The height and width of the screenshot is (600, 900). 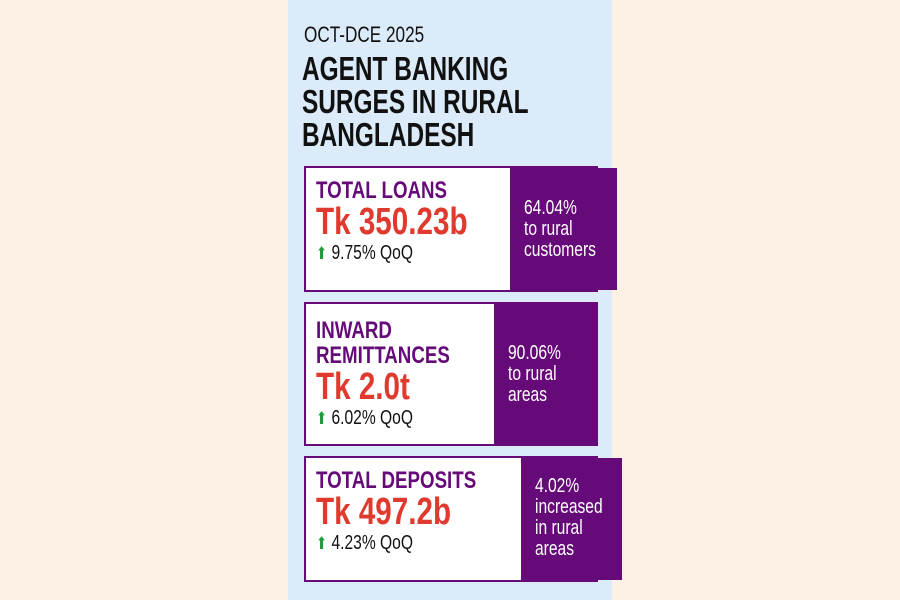 I want to click on card-label: INWARD, so click(x=354, y=330).